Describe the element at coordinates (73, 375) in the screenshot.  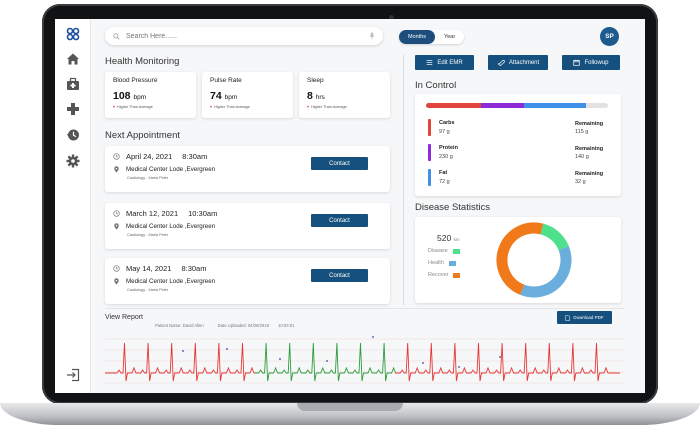
I see `logout-icon` at that location.